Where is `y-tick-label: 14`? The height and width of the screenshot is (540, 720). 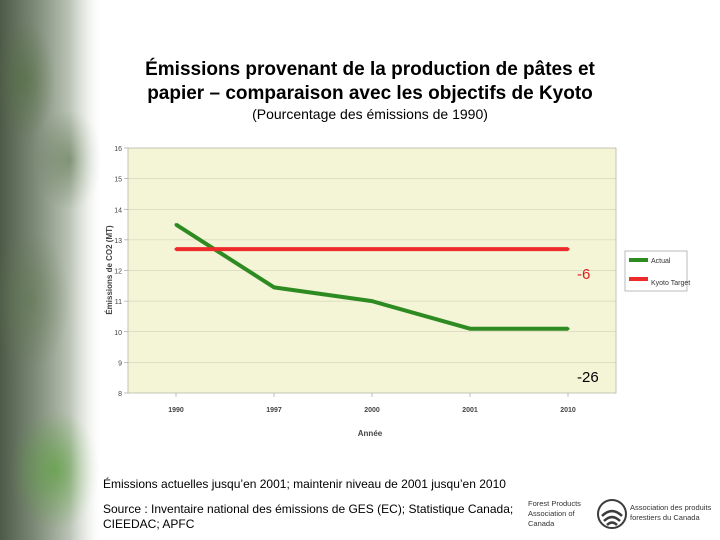 y-tick-label: 14 is located at coordinates (118, 210).